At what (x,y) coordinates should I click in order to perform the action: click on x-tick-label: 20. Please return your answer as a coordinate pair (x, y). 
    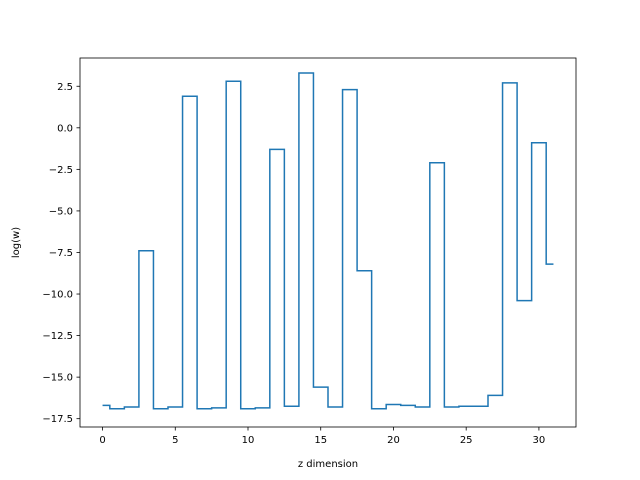
    Looking at the image, I should click on (393, 440).